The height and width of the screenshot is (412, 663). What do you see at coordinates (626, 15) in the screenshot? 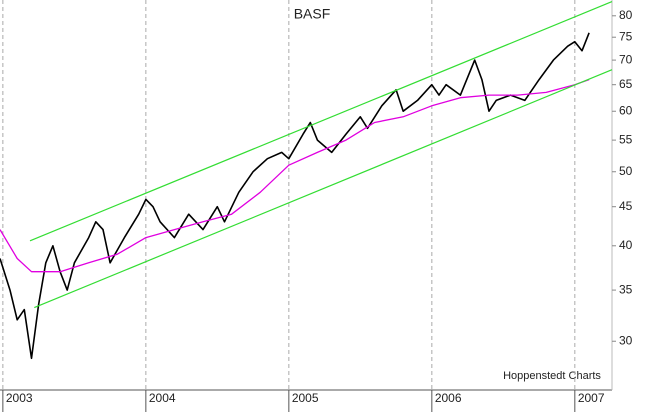
I see `y-tick-label: 80` at bounding box center [626, 15].